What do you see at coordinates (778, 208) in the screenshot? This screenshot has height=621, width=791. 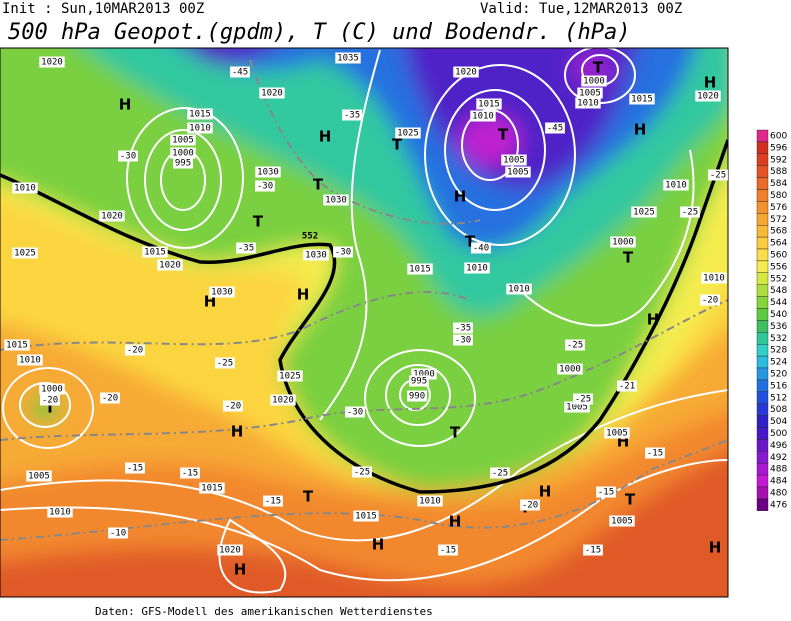 I see `colorbar-label: 576` at bounding box center [778, 208].